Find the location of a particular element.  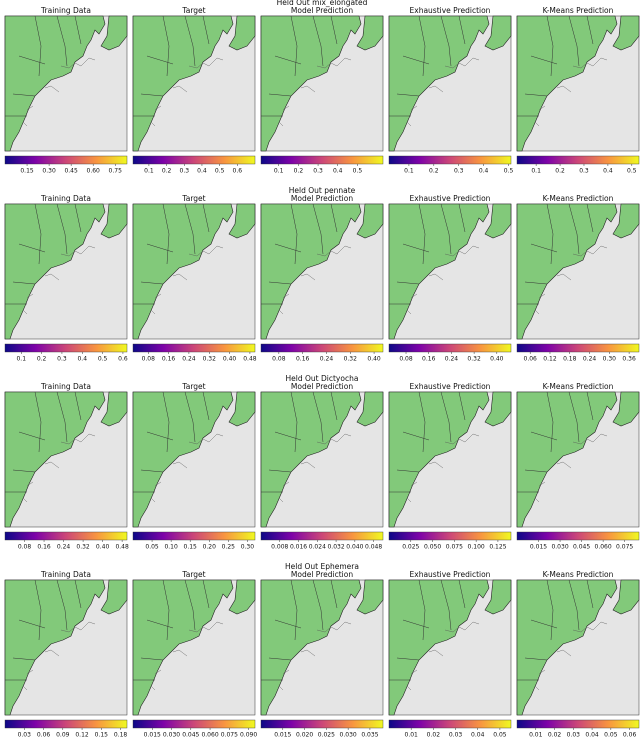

colorbar-tick-label: 0.048 is located at coordinates (373, 547).